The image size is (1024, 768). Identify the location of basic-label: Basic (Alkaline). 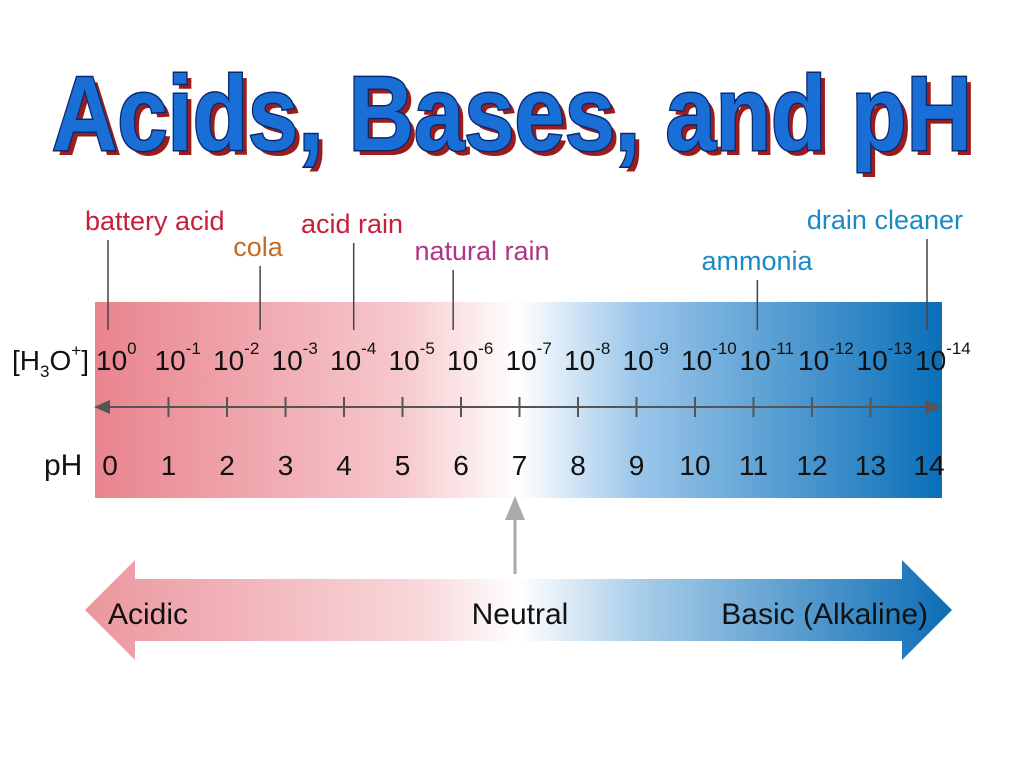
(824, 614).